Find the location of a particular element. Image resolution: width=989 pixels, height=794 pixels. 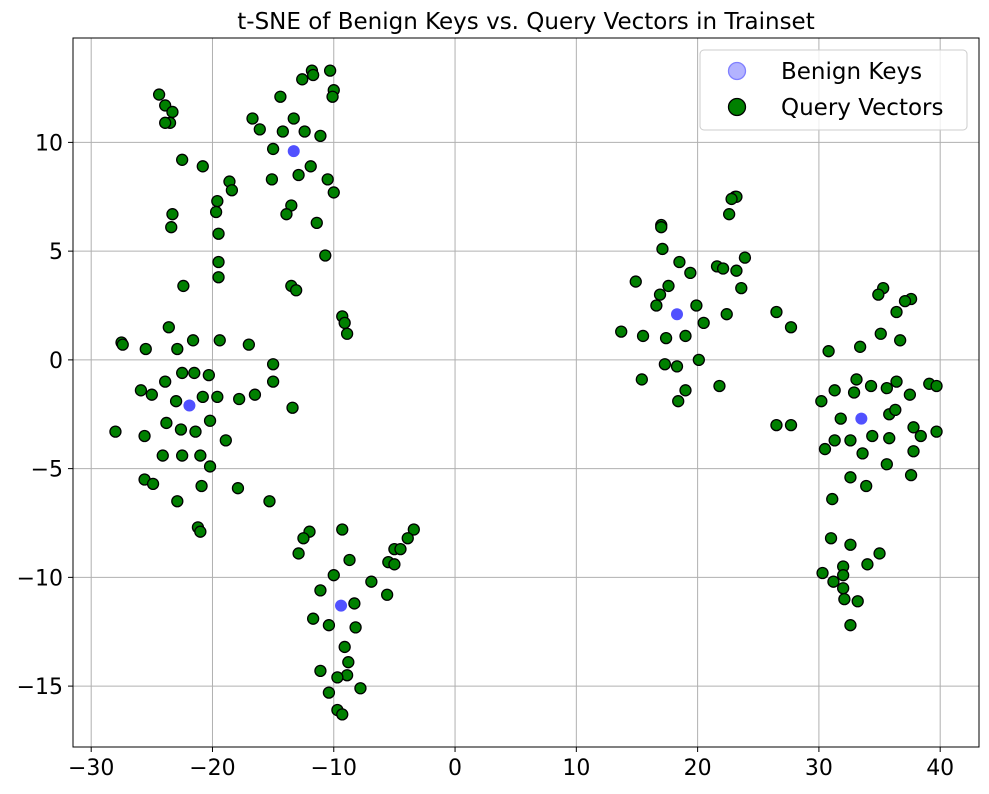

x-tick-label: 30 is located at coordinates (819, 768).